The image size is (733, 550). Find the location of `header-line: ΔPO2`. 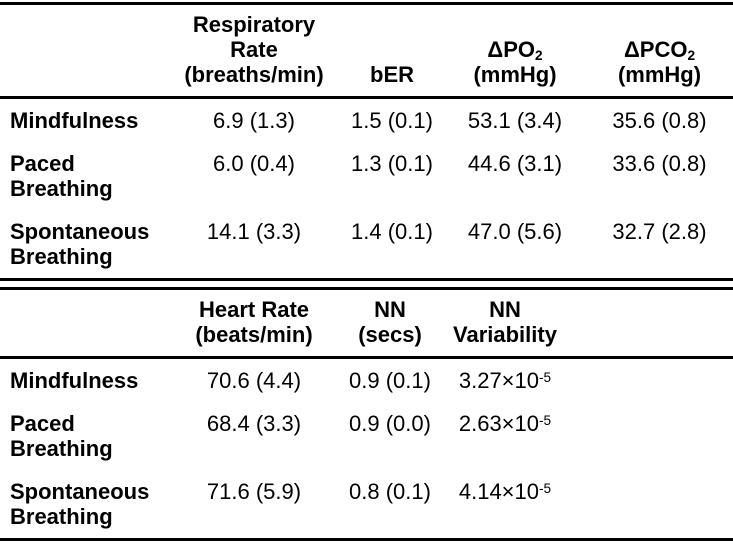

header-line: ΔPO2 is located at coordinates (515, 49).